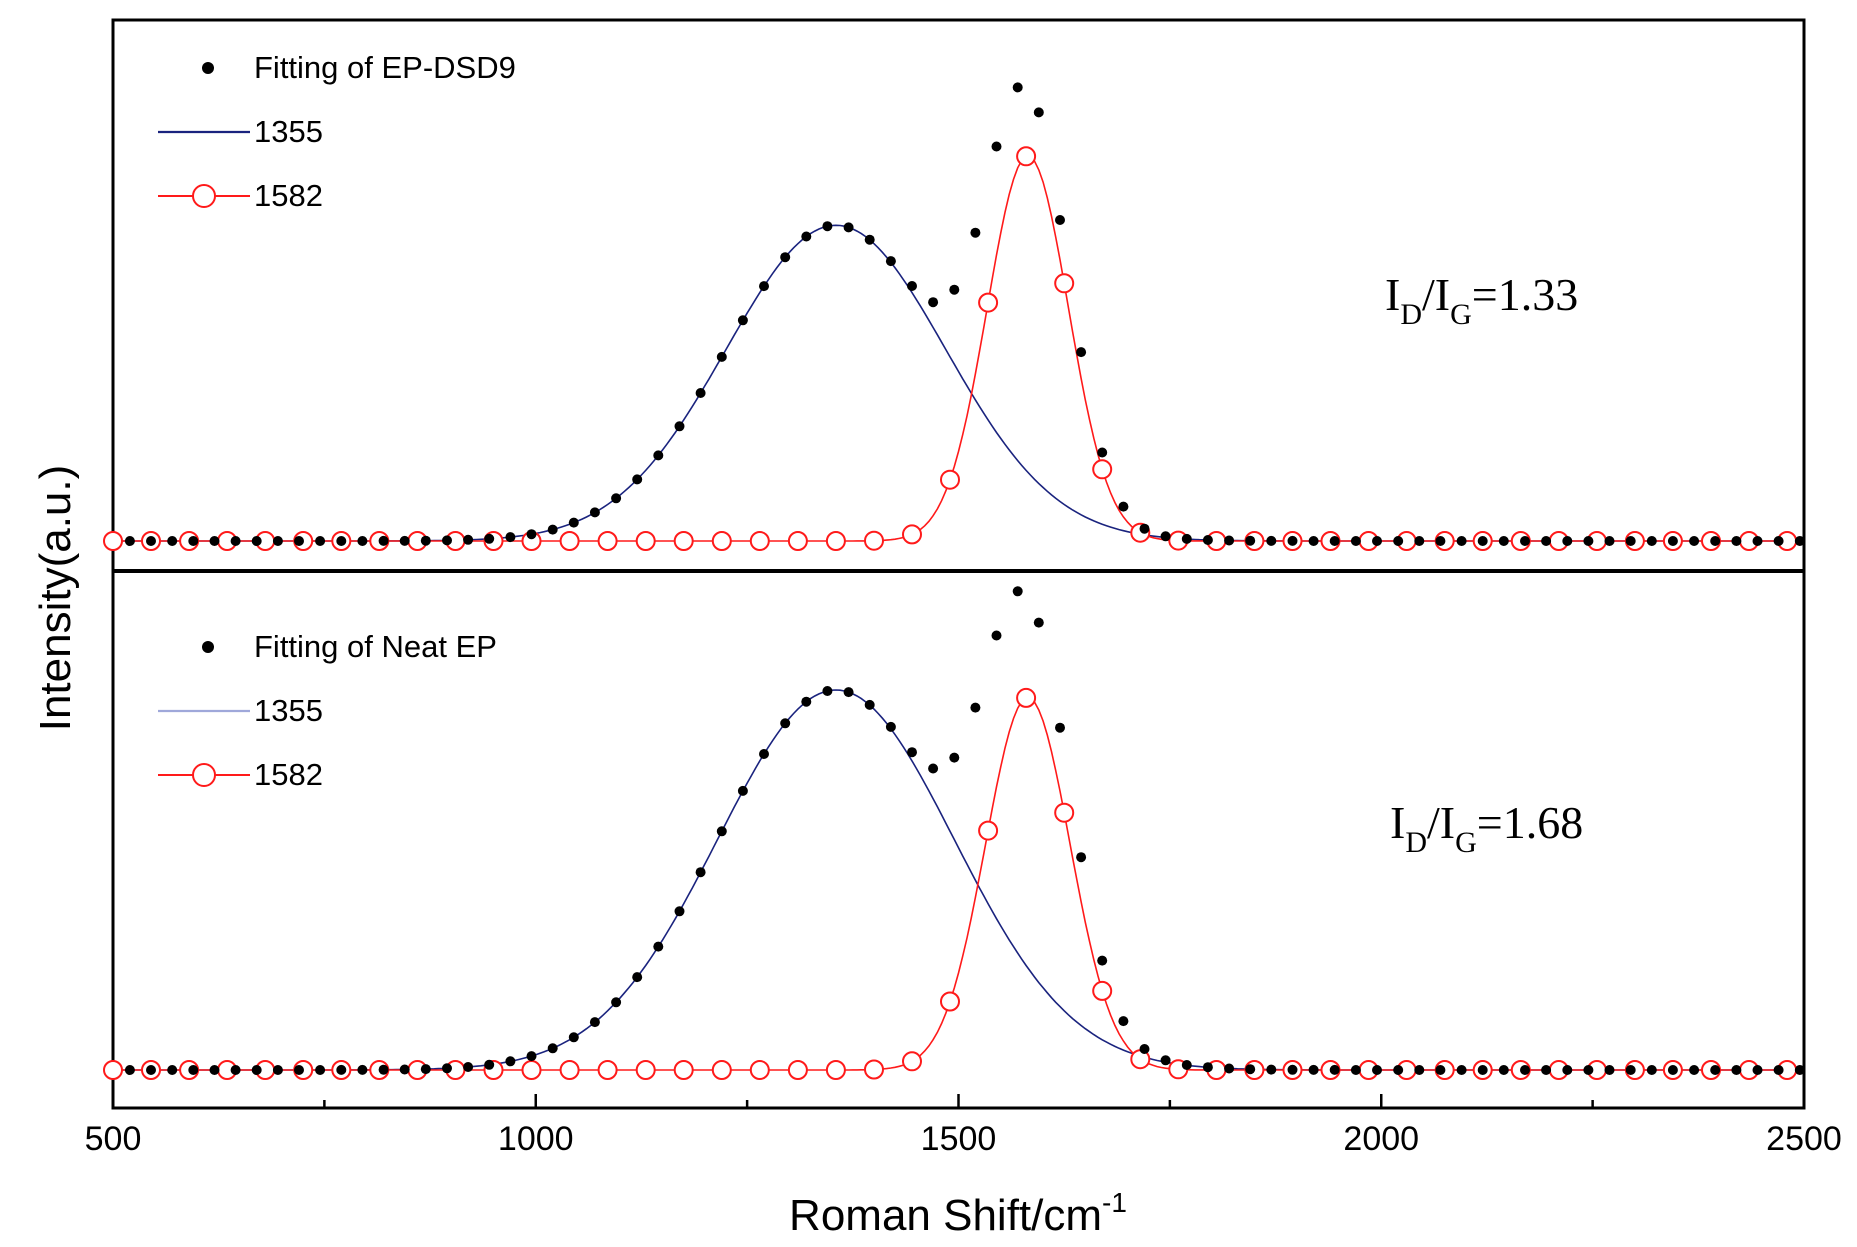  What do you see at coordinates (113, 1139) in the screenshot?
I see `x-tick-label: 500` at bounding box center [113, 1139].